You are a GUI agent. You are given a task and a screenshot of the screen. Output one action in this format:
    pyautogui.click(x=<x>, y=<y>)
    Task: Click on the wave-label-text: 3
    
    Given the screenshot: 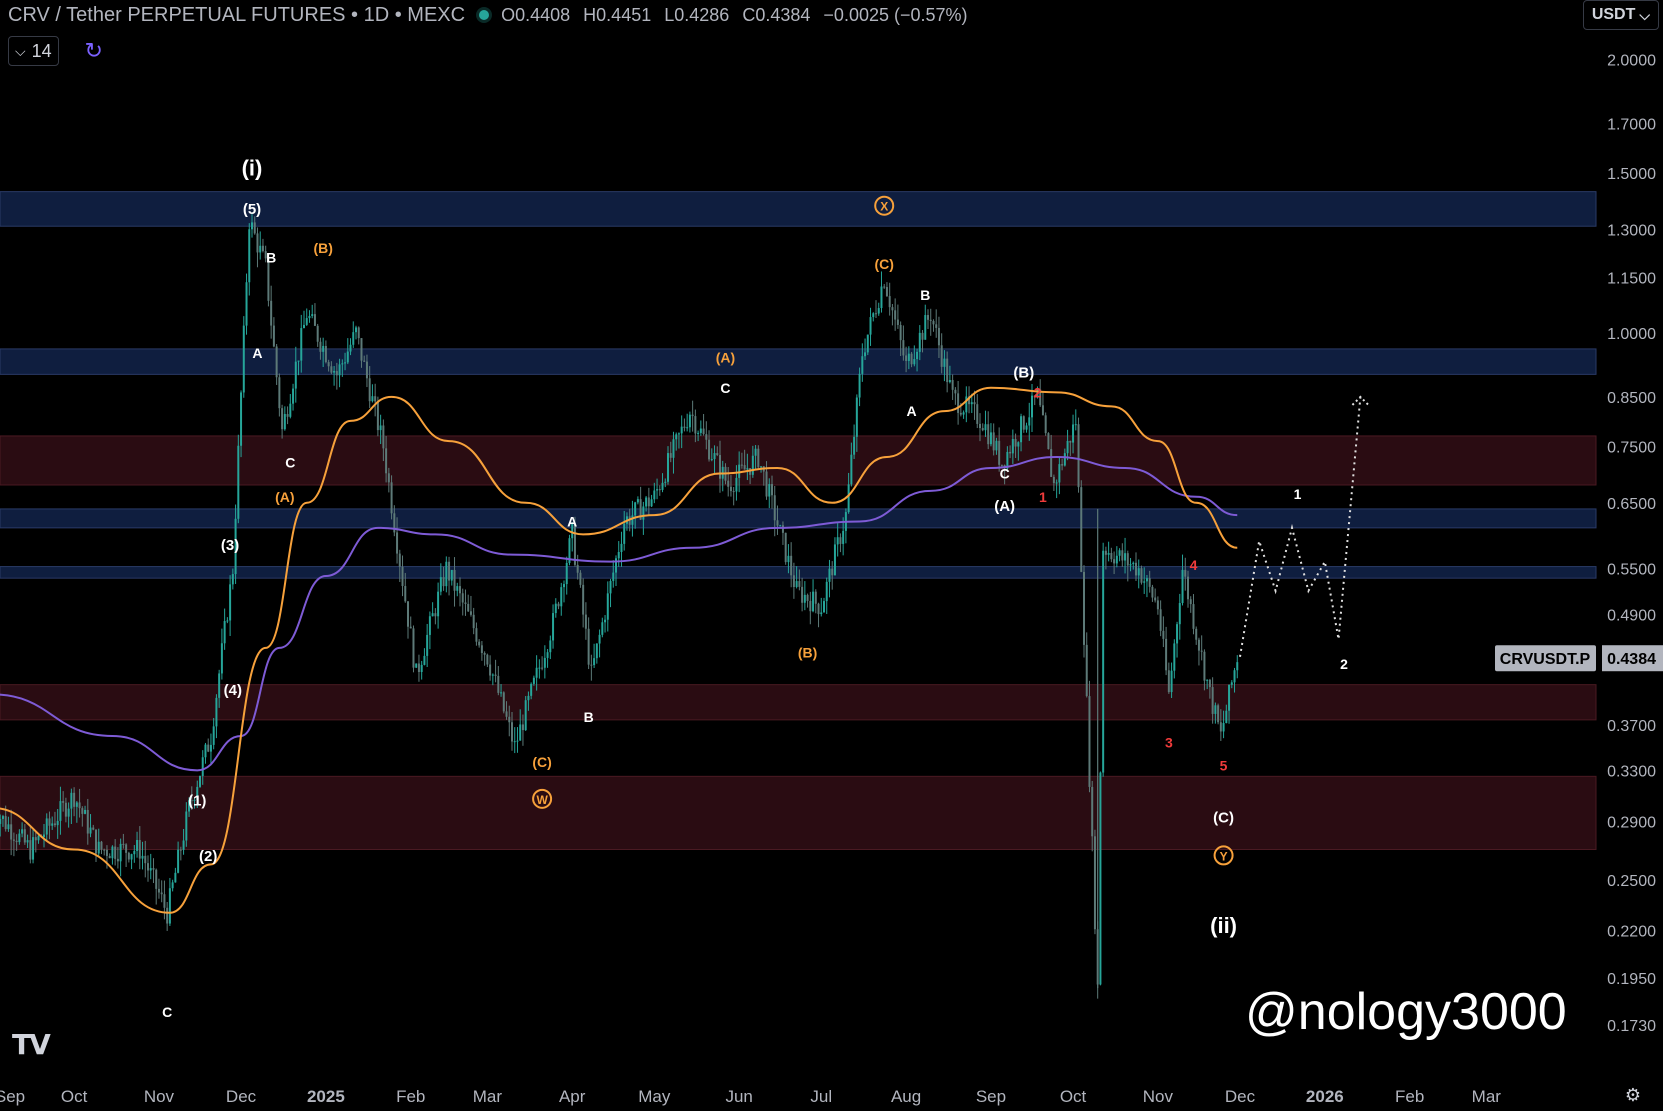 What is the action you would take?
    pyautogui.click(x=1169, y=743)
    